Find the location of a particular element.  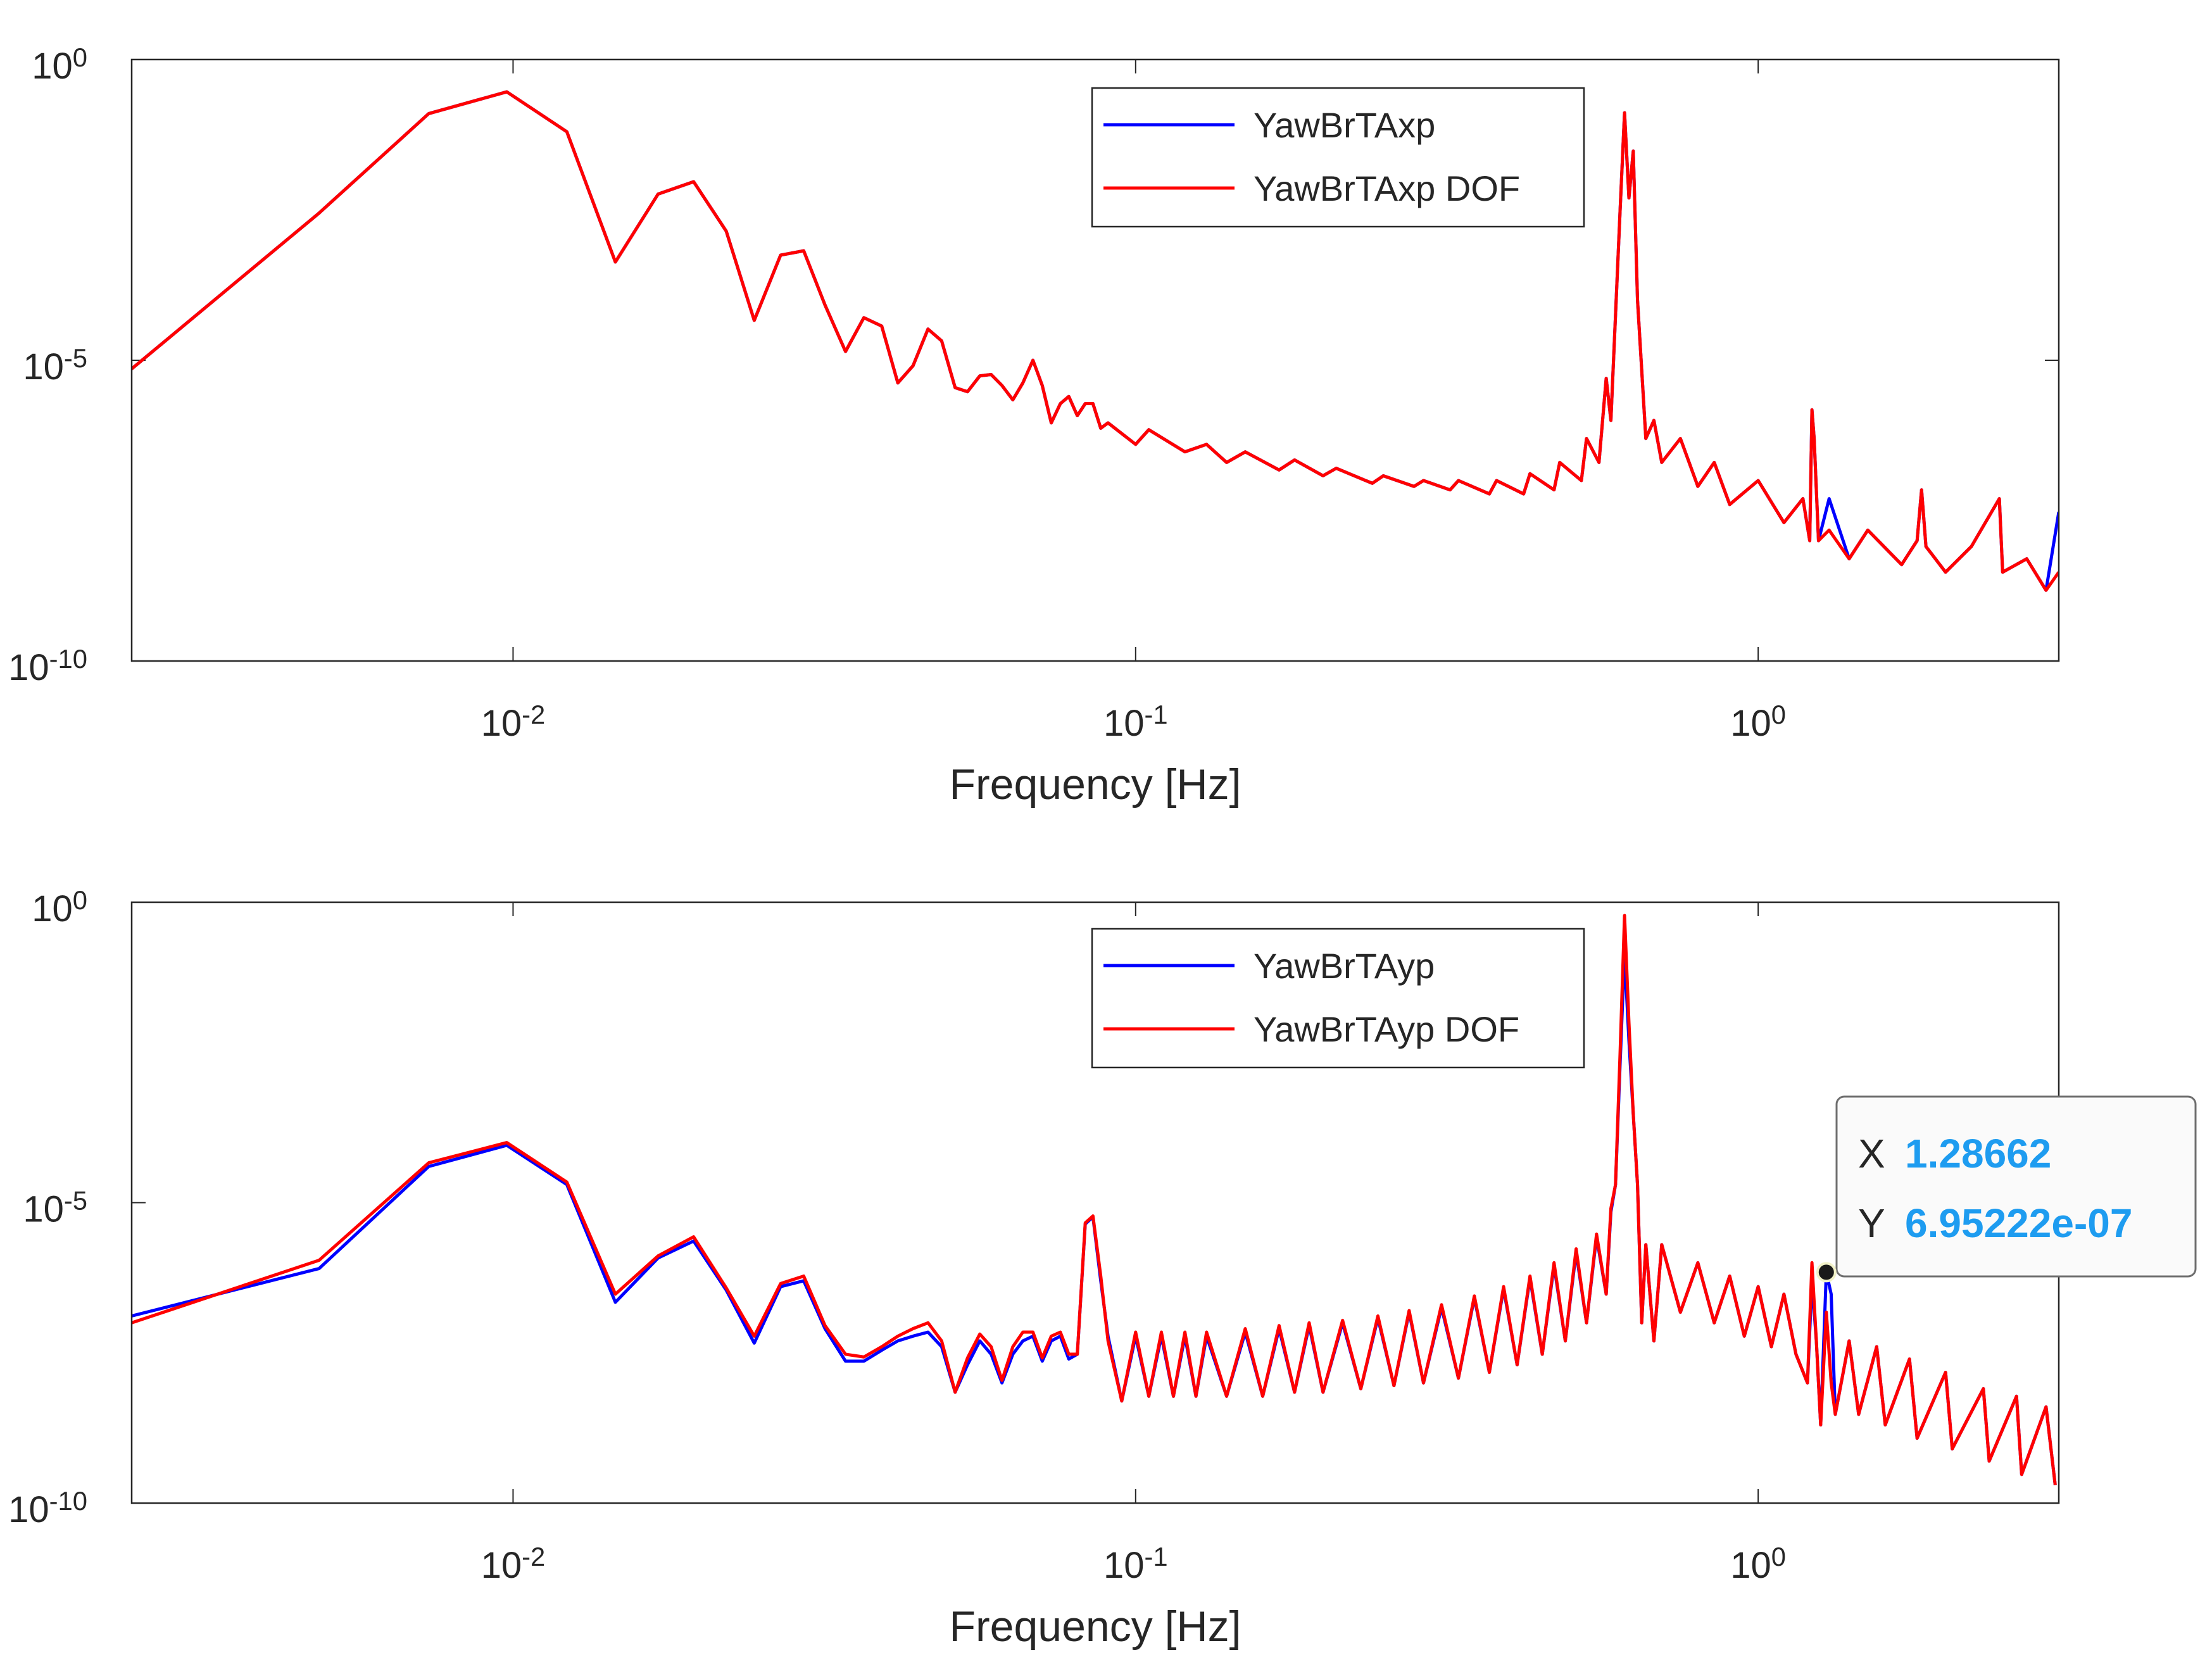

datatip-box is located at coordinates (2016, 1186).